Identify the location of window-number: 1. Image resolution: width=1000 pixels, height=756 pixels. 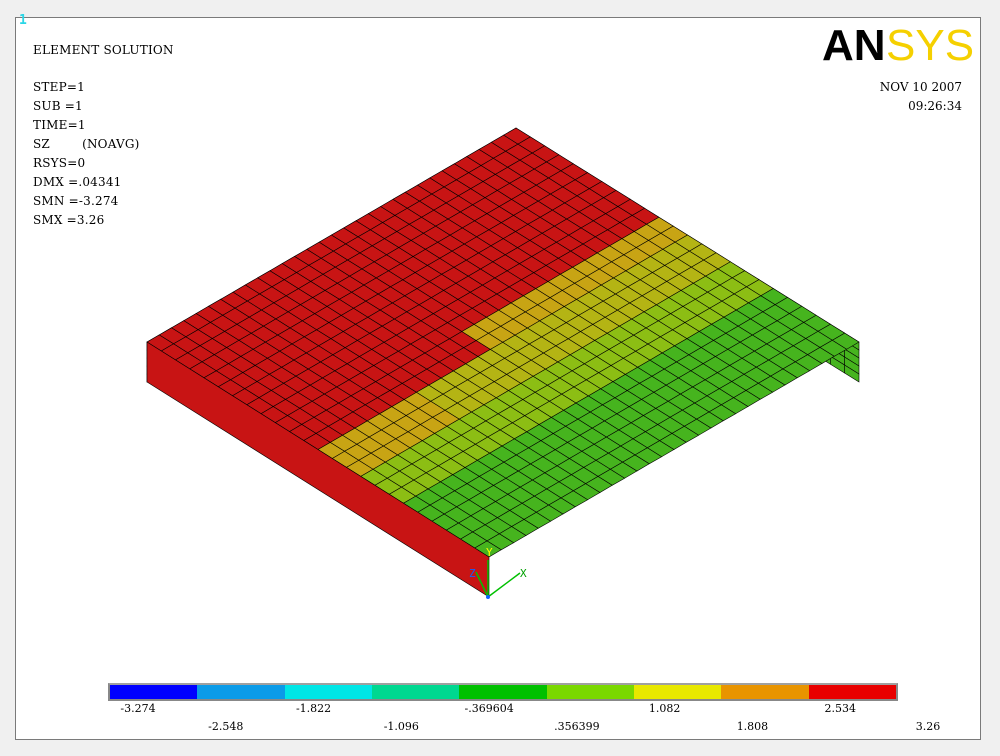
(23, 20).